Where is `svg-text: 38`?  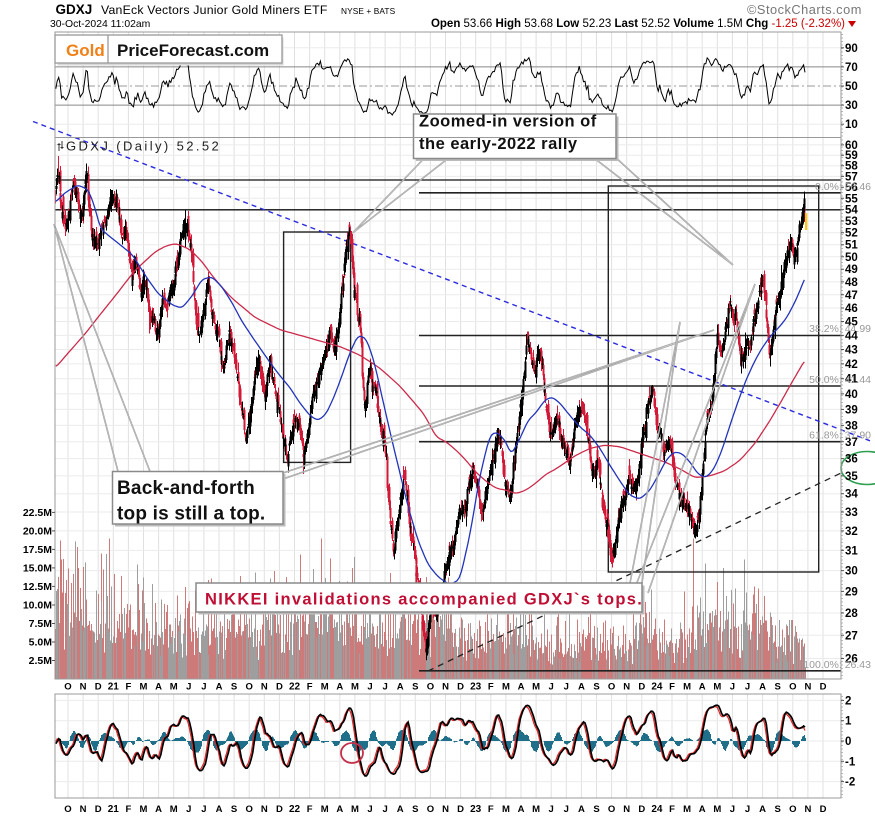
svg-text: 38 is located at coordinates (851, 426).